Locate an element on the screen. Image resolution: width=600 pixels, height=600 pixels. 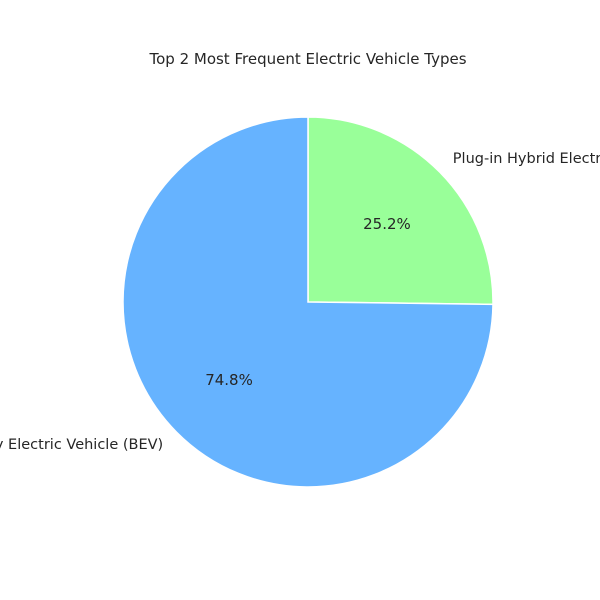
slice-category-label: Plug-in Hybrid Electric Vehicle (PHEV) is located at coordinates (526, 159).